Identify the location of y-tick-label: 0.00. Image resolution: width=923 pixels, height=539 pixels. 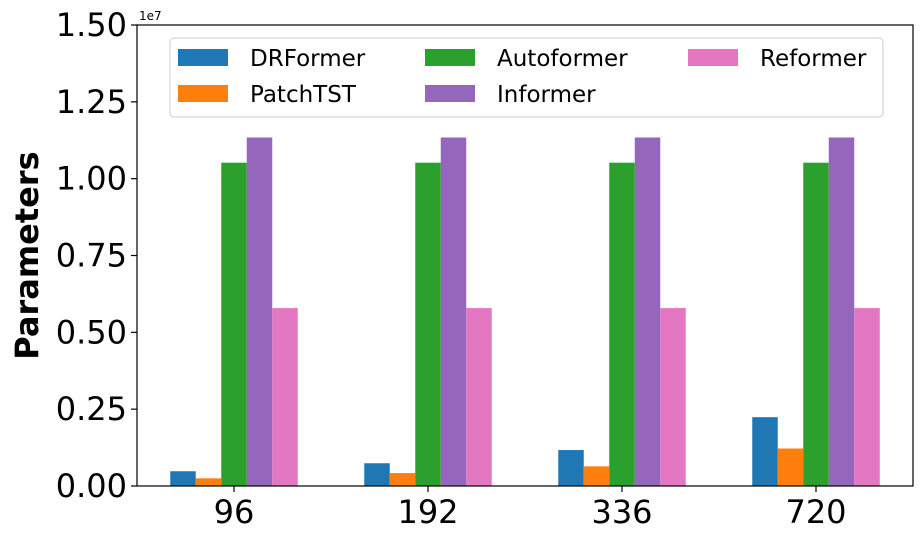
(91, 486).